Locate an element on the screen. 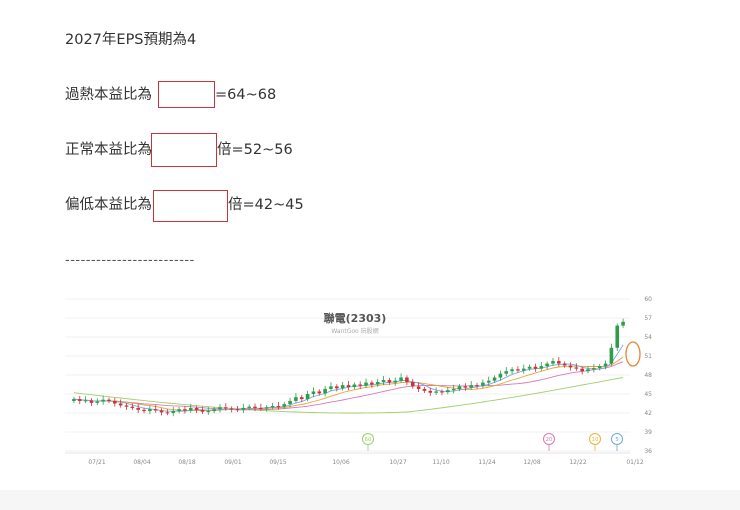 The image size is (740, 510). y-tick-label: 48 is located at coordinates (648, 375).